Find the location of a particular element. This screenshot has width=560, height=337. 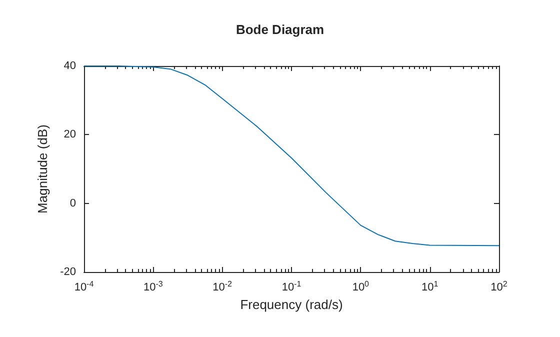

y-tick-label: 20 is located at coordinates (70, 134).